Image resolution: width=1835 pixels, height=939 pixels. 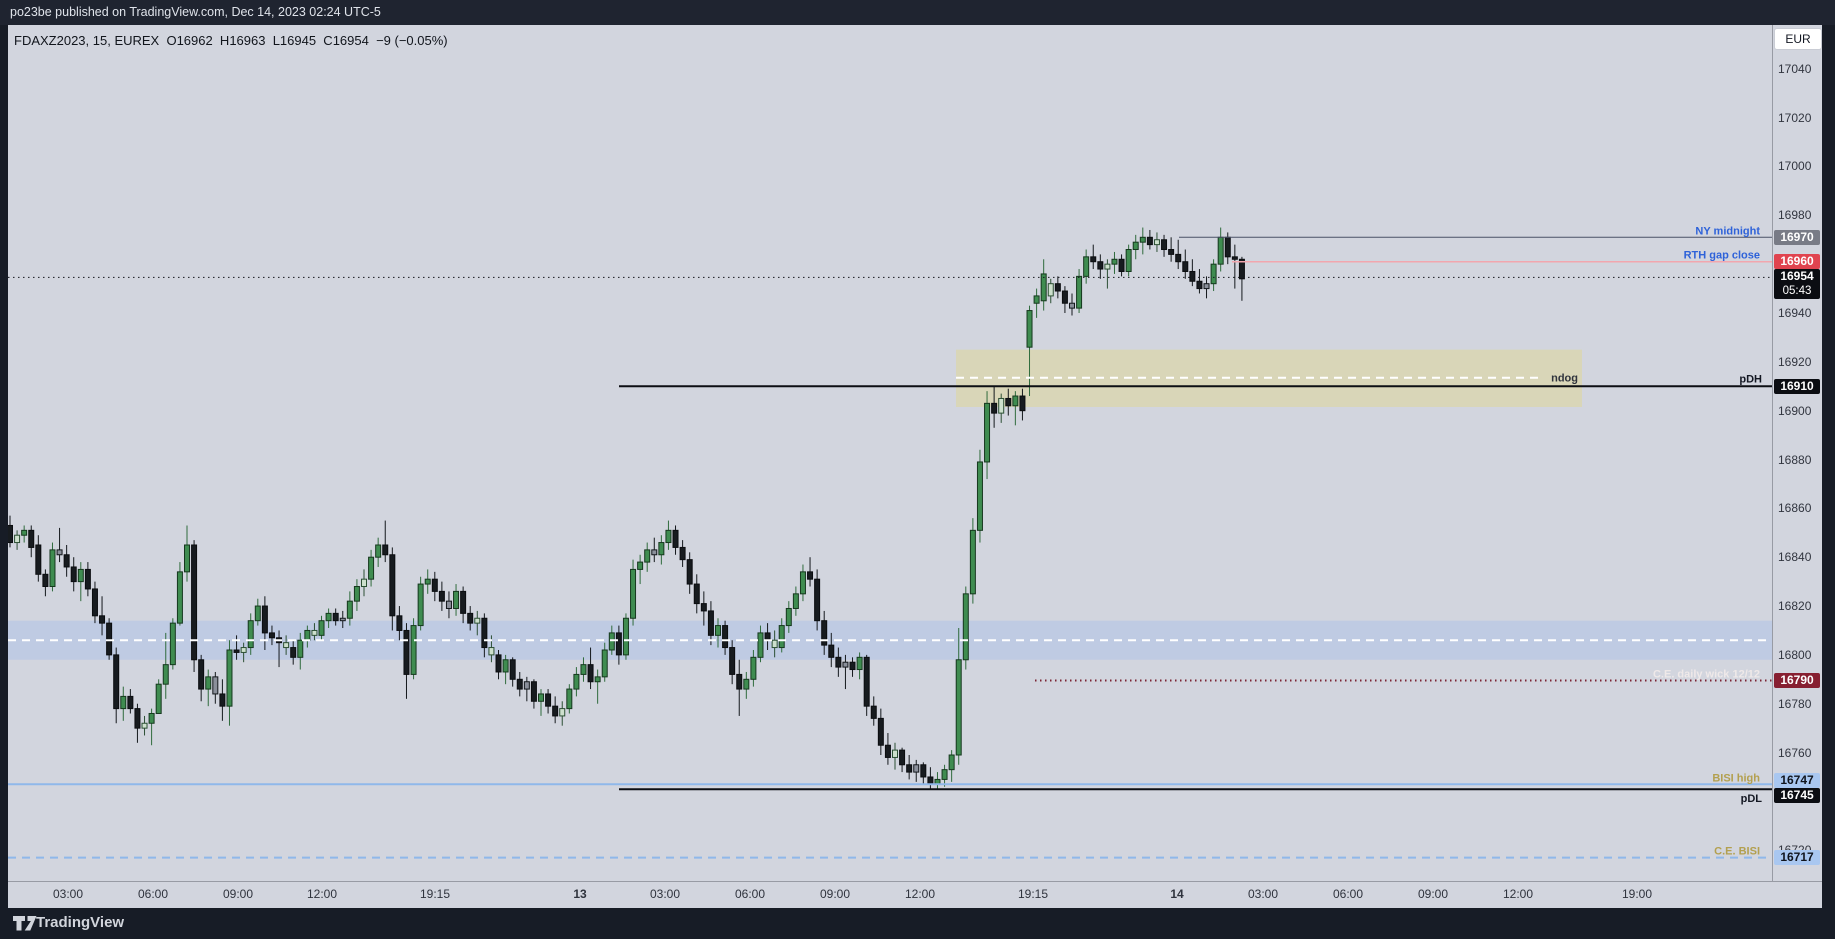 What do you see at coordinates (1795, 557) in the screenshot?
I see `price-tick: 16840` at bounding box center [1795, 557].